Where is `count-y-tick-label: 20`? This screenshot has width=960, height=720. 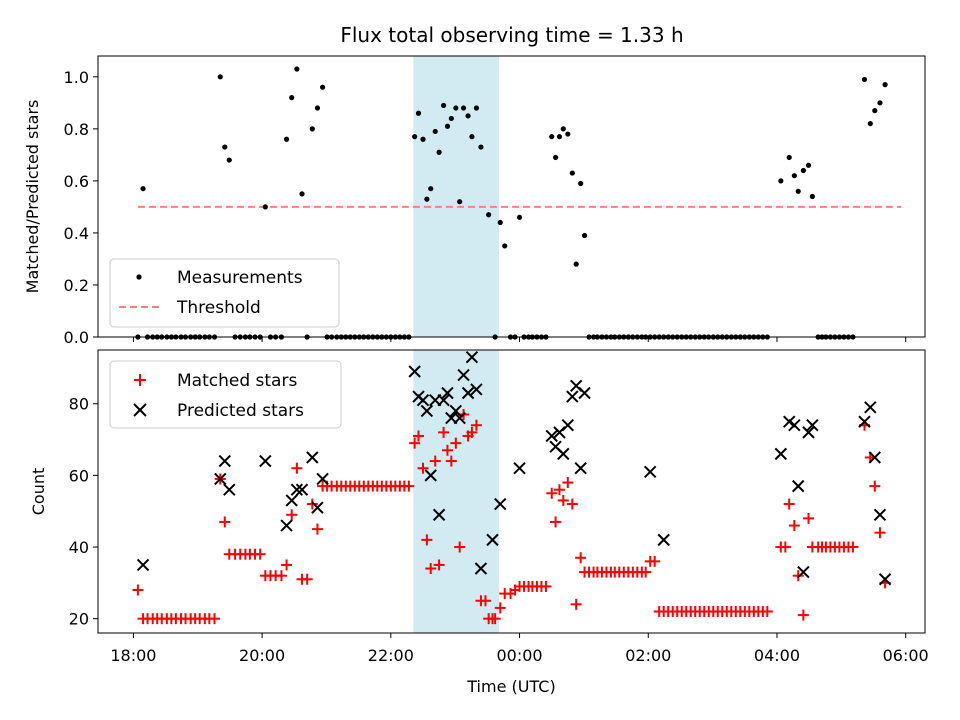 count-y-tick-label: 20 is located at coordinates (79, 619).